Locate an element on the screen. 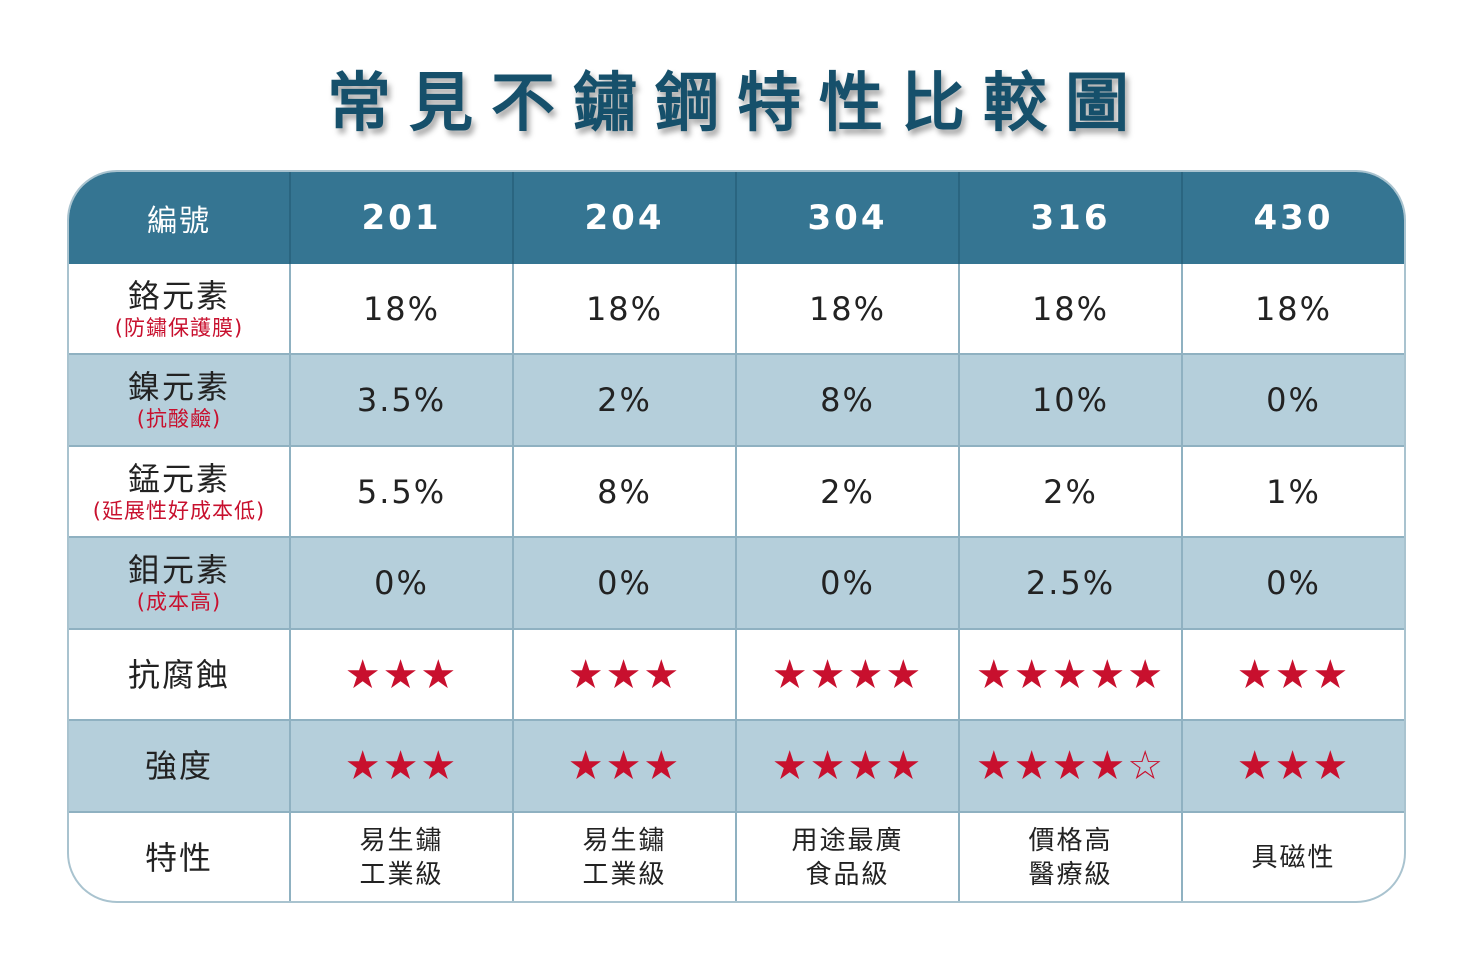 The width and height of the screenshot is (1474, 958). star-rating: ★★★★ is located at coordinates (847, 766).